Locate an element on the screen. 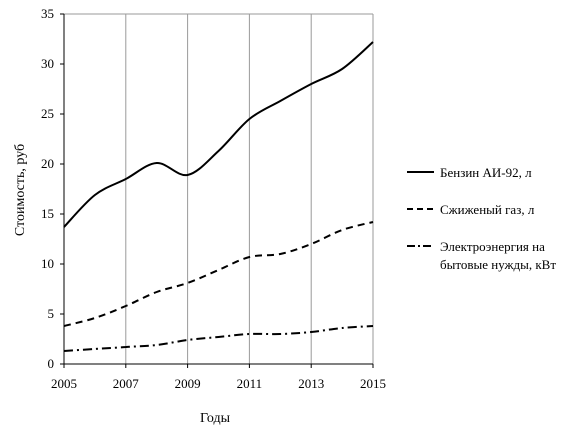 The image size is (574, 430). y-tick-label: 5 is located at coordinates (51, 313).